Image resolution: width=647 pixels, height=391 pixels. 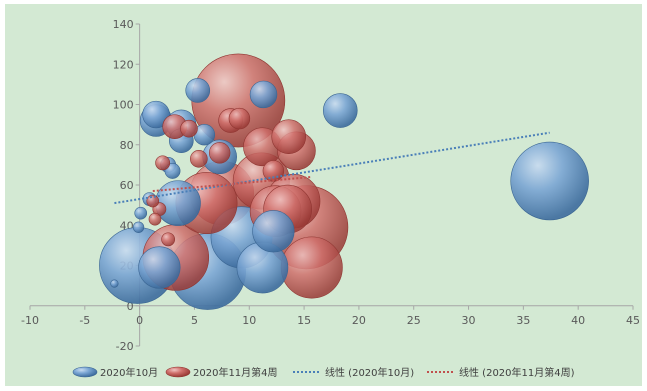 What do you see at coordinates (127, 145) in the screenshot?
I see `y-tick-label: 80` at bounding box center [127, 145].